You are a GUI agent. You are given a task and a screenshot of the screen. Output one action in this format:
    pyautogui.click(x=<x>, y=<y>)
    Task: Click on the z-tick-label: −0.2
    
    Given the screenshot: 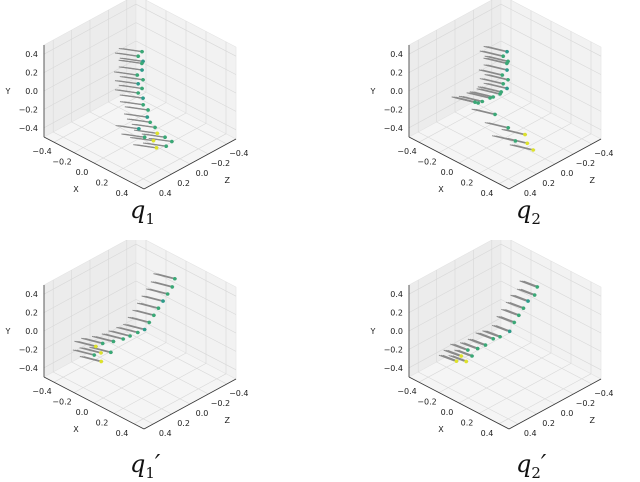 What is the action you would take?
    pyautogui.click(x=220, y=403)
    